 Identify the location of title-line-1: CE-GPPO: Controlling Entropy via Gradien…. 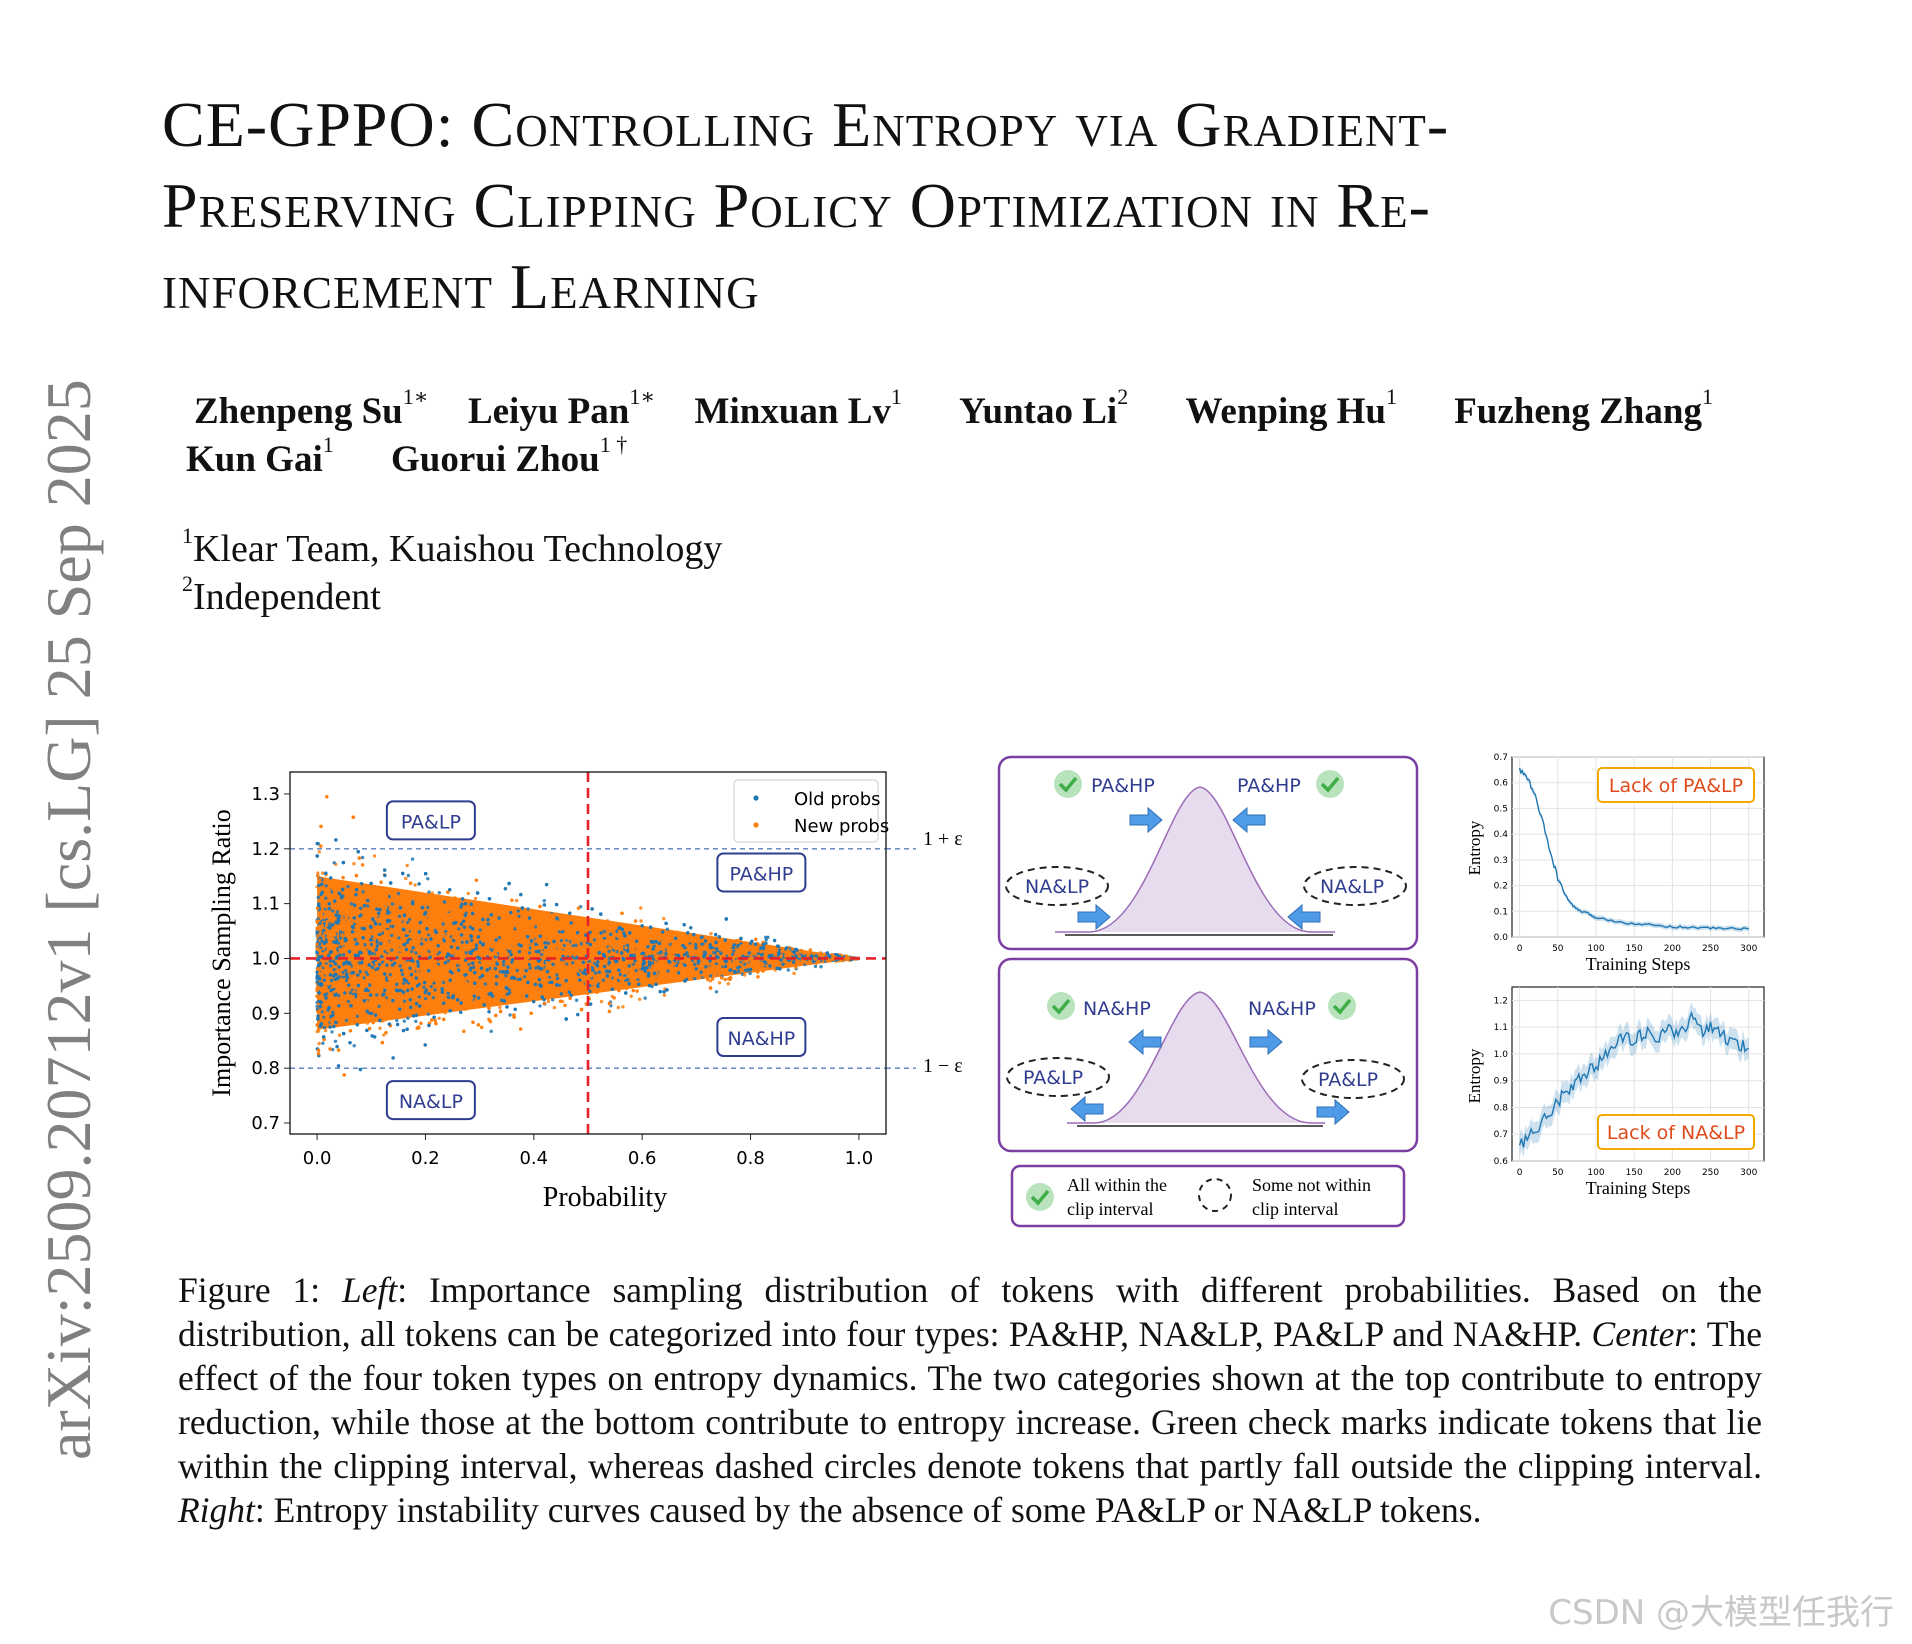
(806, 124).